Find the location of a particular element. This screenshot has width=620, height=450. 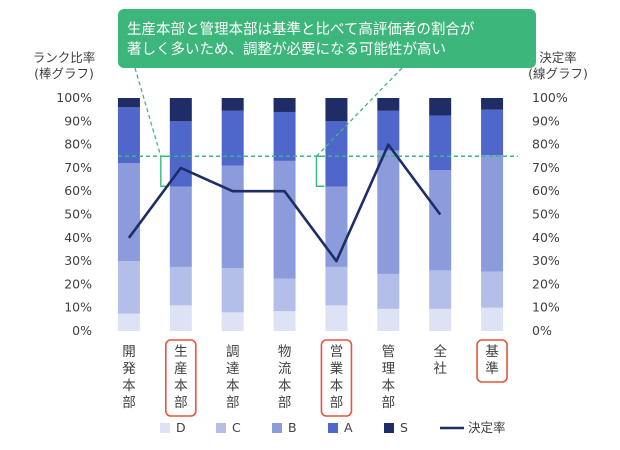

legend-label: A is located at coordinates (348, 427).